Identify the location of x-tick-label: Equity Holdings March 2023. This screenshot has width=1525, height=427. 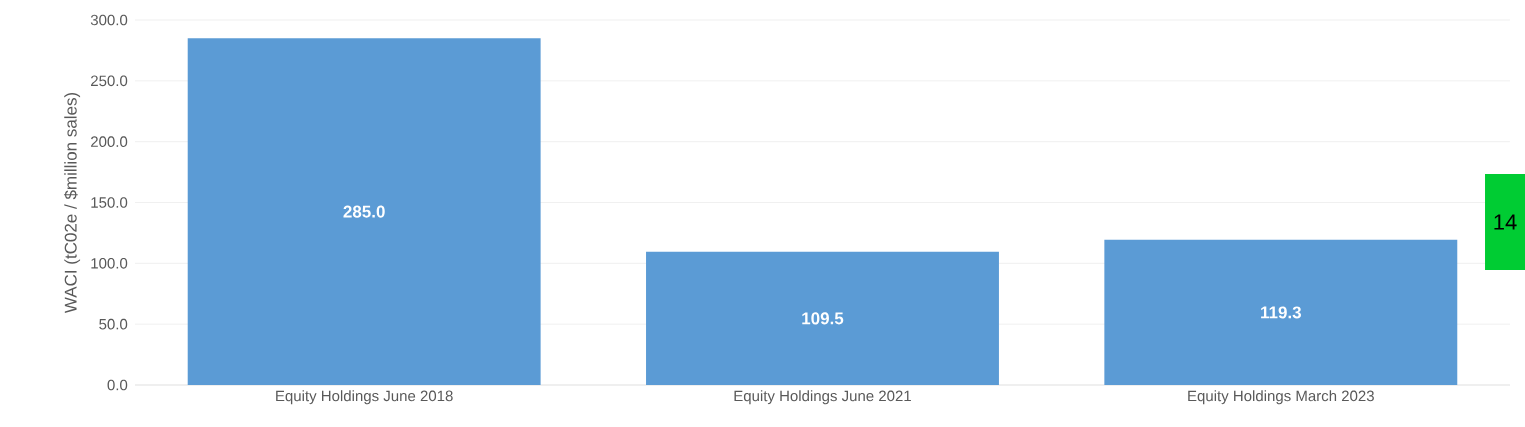
(1281, 397).